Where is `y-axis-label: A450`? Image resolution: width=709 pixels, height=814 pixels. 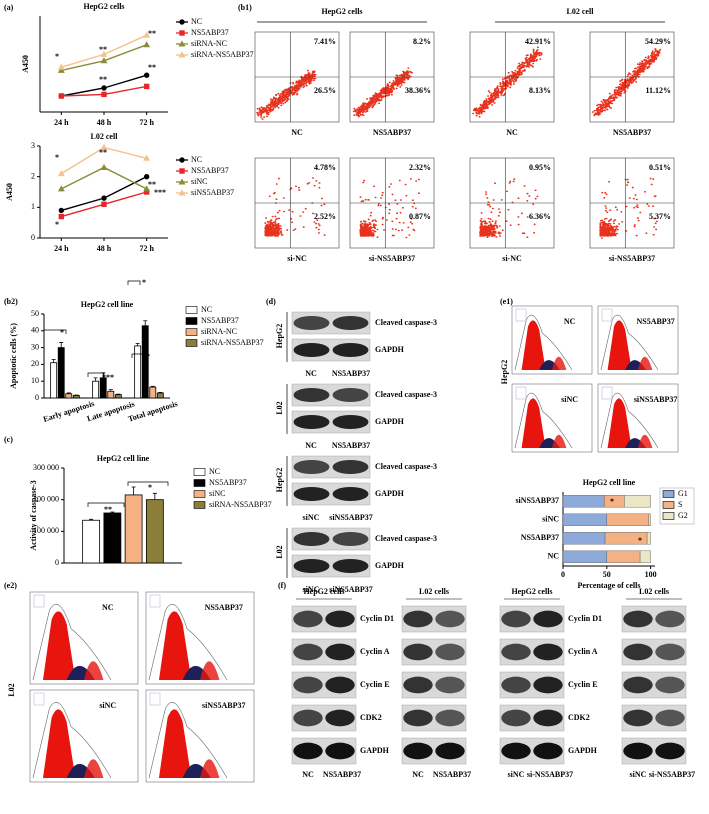 y-axis-label: A450 is located at coordinates (25, 64).